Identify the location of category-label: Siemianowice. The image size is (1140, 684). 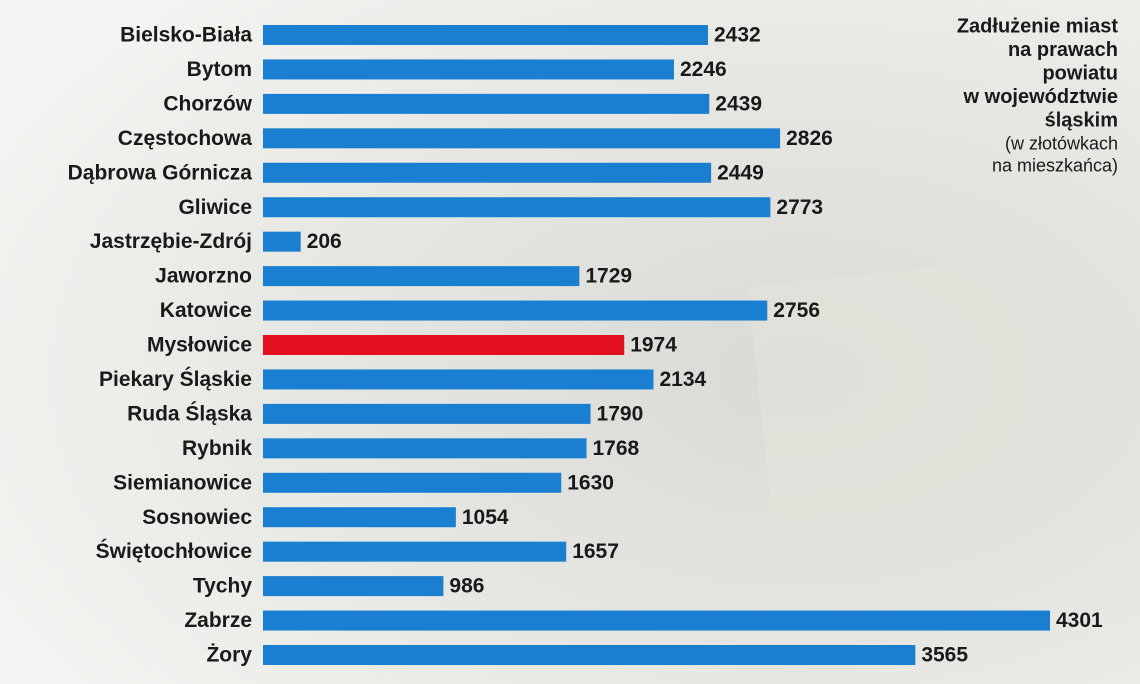
(182, 482).